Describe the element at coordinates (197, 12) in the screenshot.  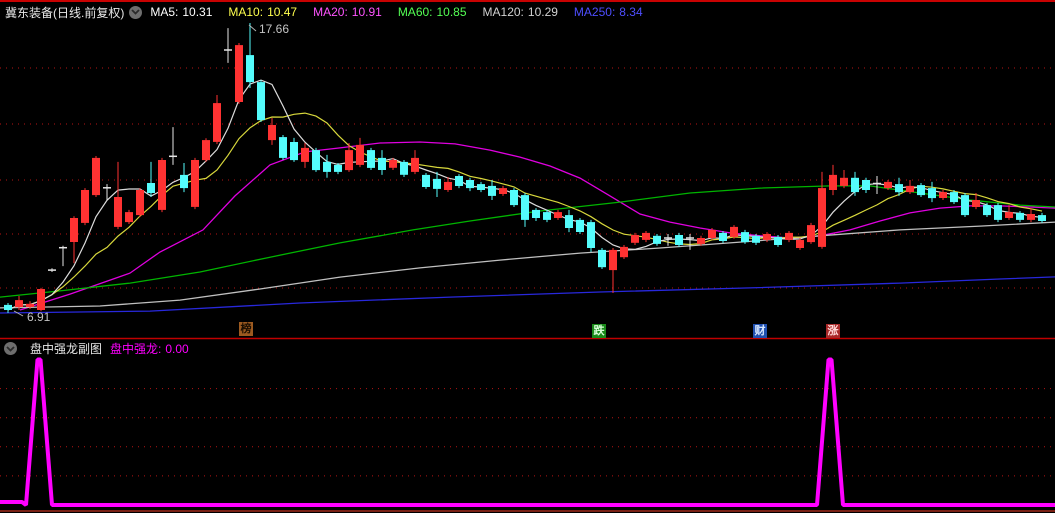
I see `ma5-value: 10.31` at that location.